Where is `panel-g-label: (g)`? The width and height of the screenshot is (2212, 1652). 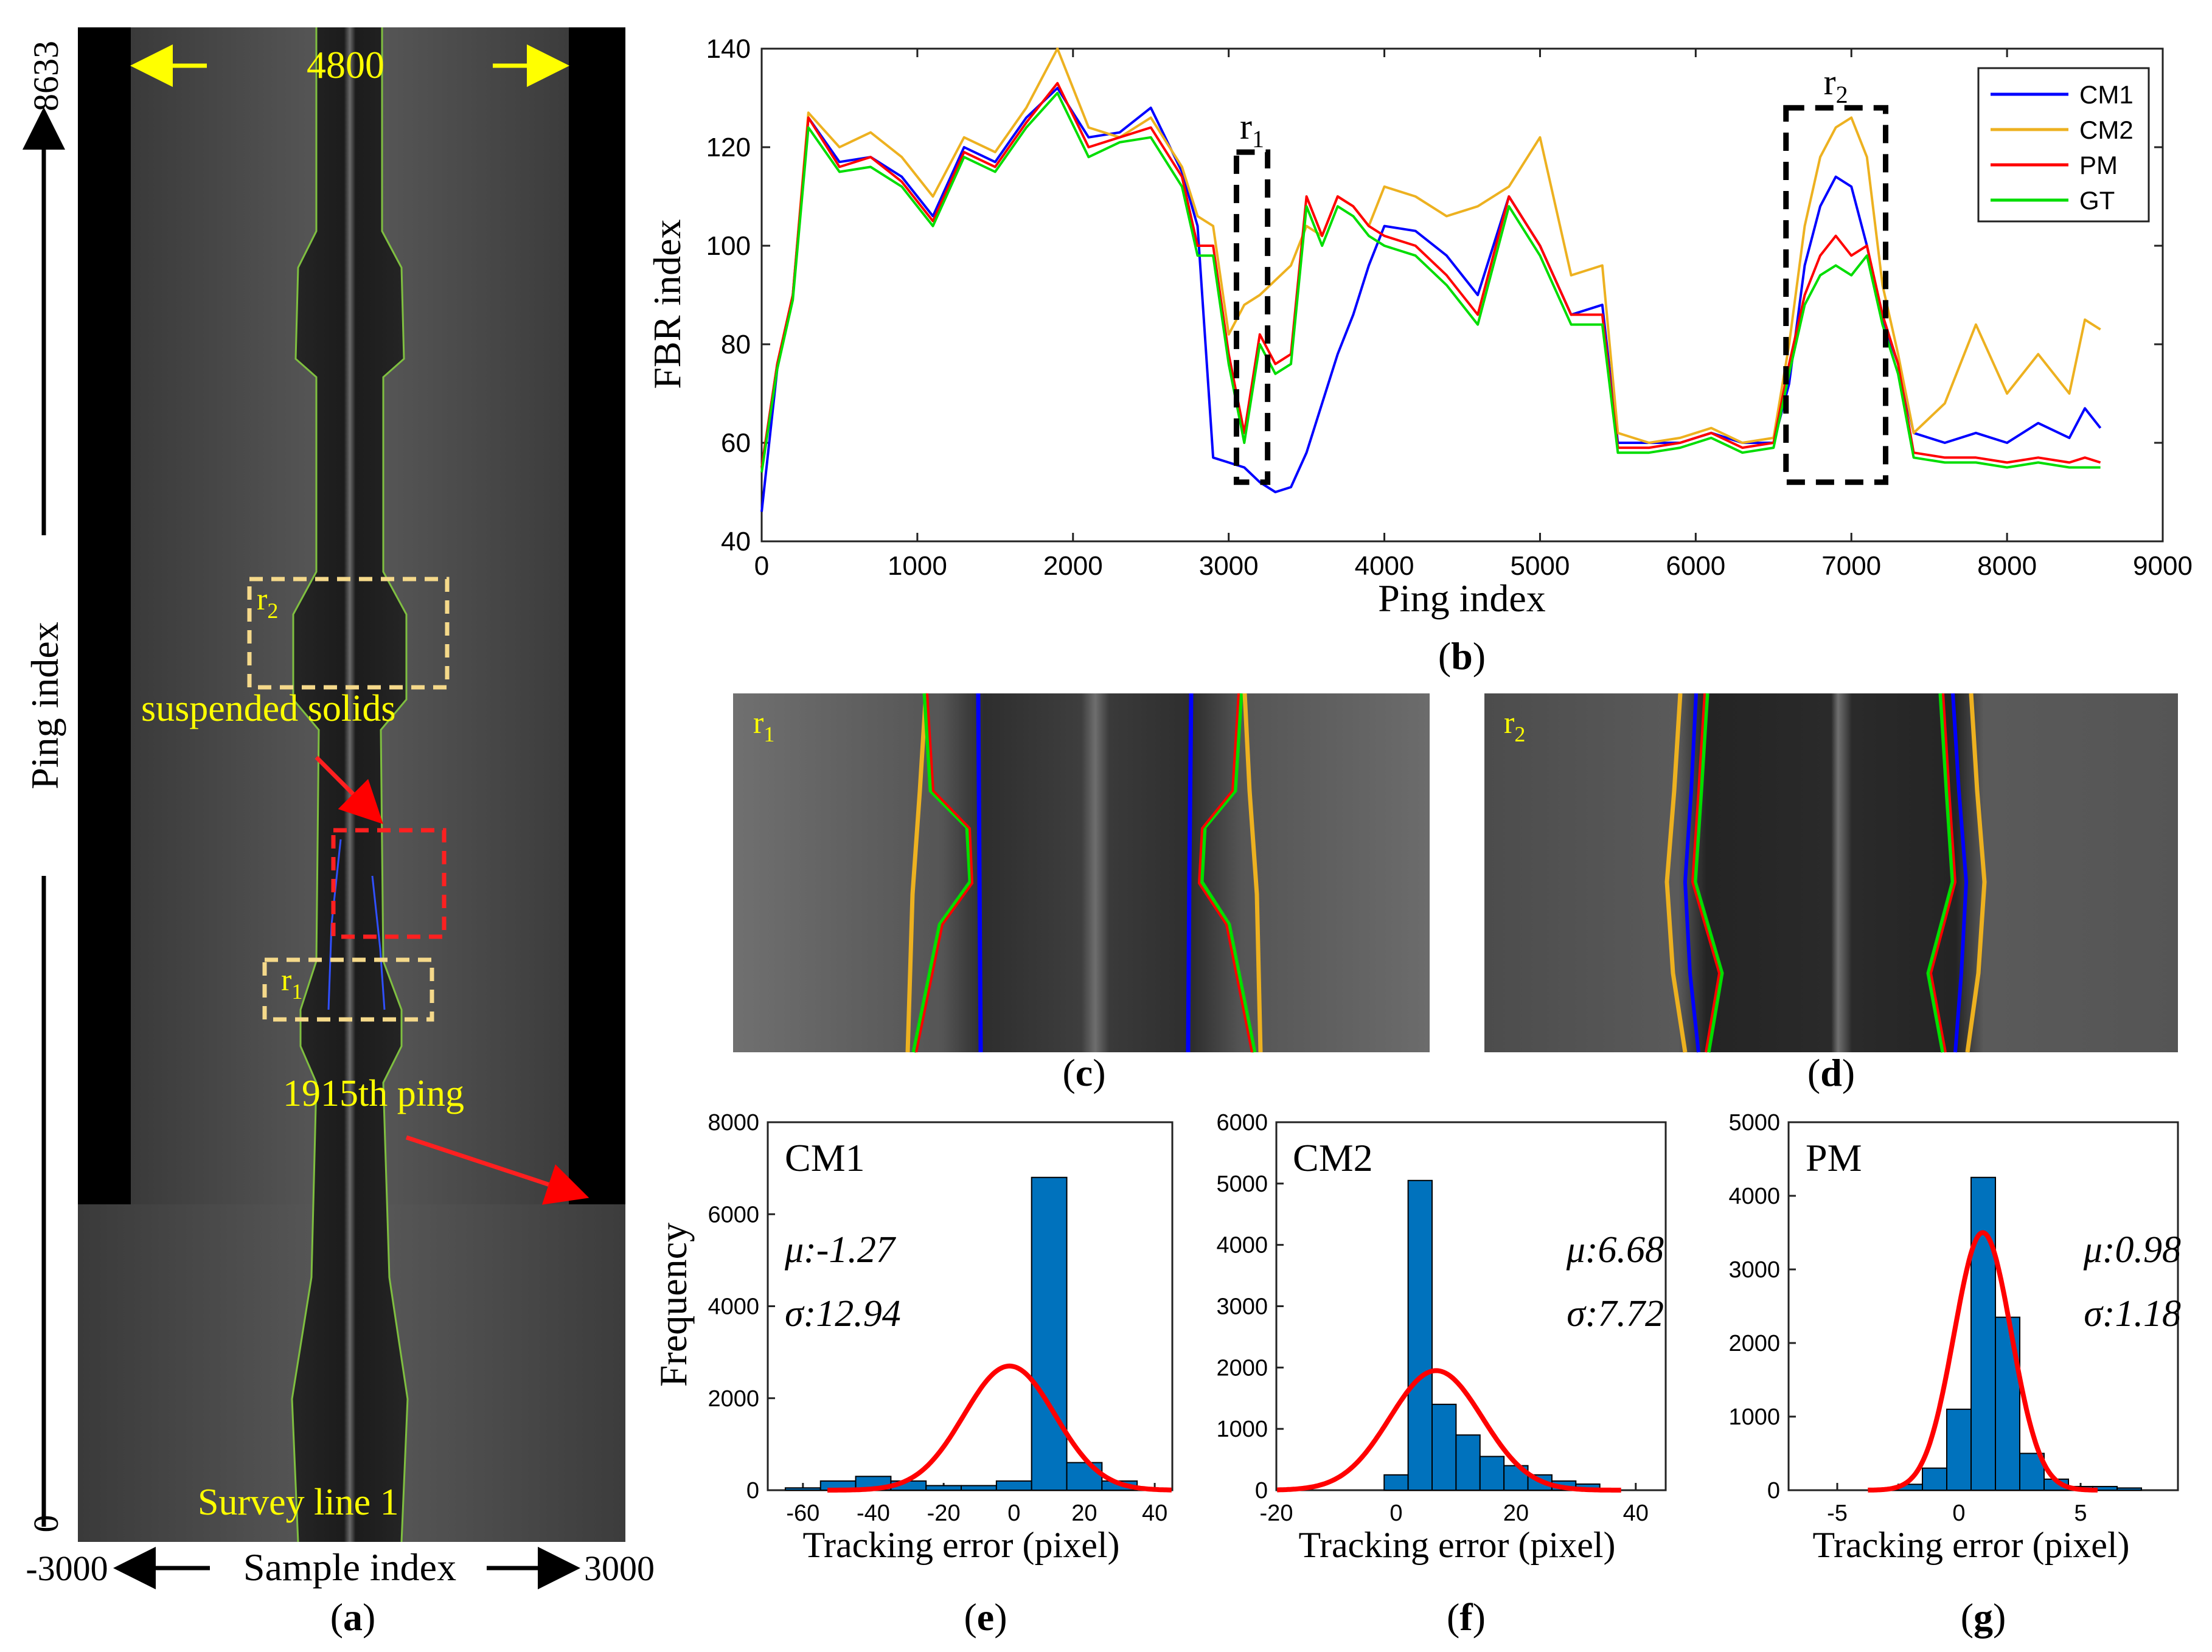
panel-g-label: (g) is located at coordinates (1983, 1617).